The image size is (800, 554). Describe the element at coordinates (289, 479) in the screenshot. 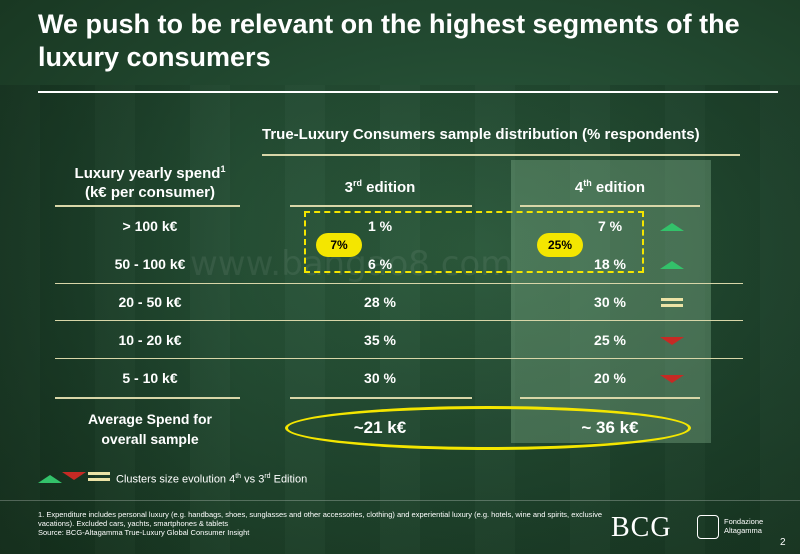

I see `legend-suffix: Edition` at that location.